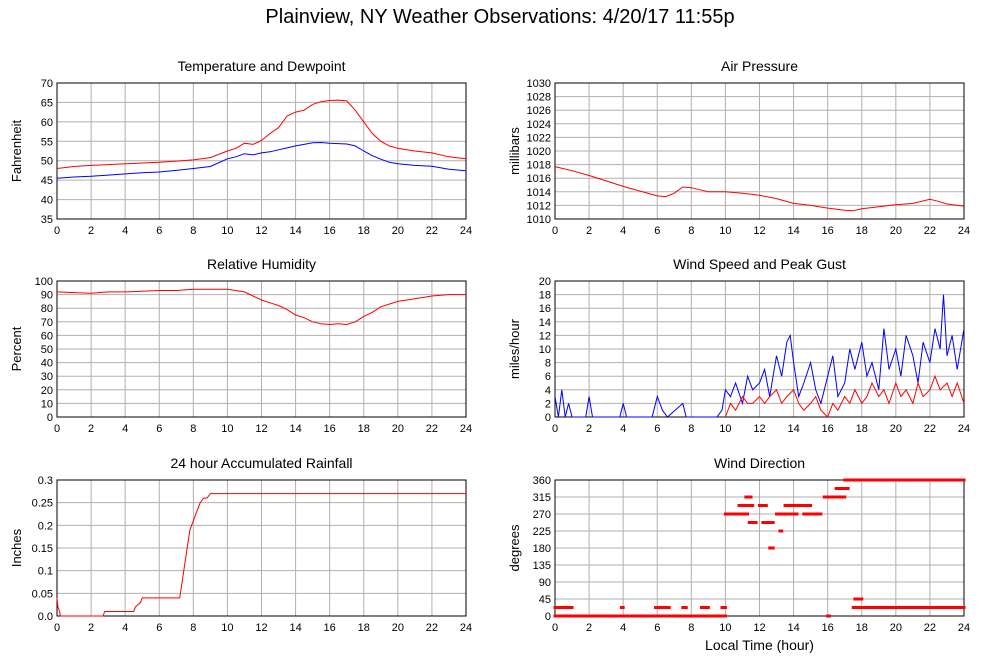 This screenshot has height=660, width=1000. What do you see at coordinates (539, 220) in the screenshot?
I see `y-tick-label: 1010` at bounding box center [539, 220].